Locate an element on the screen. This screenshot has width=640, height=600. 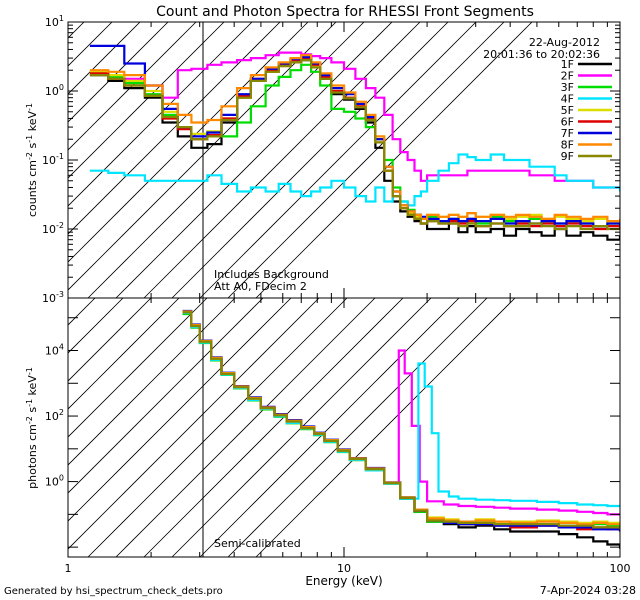
legend-label-8F: 8F is located at coordinates (567, 145).